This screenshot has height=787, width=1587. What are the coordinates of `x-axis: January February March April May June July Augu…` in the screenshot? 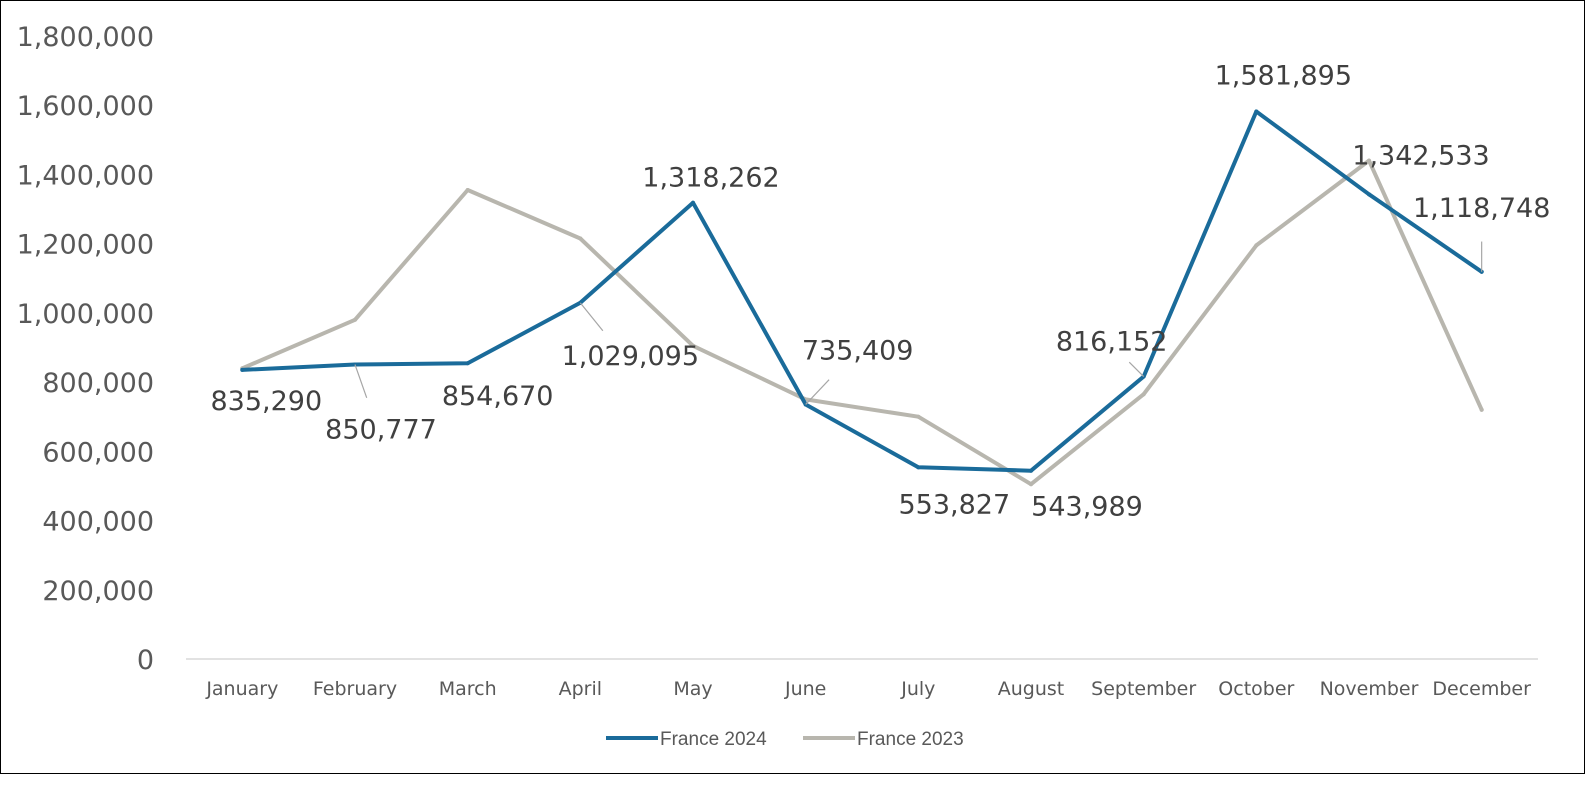 It's located at (868, 689).